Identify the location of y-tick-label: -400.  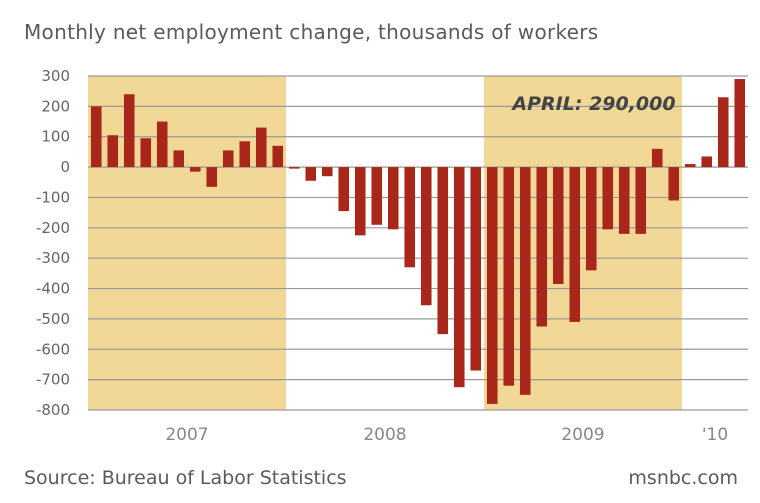
(53, 289).